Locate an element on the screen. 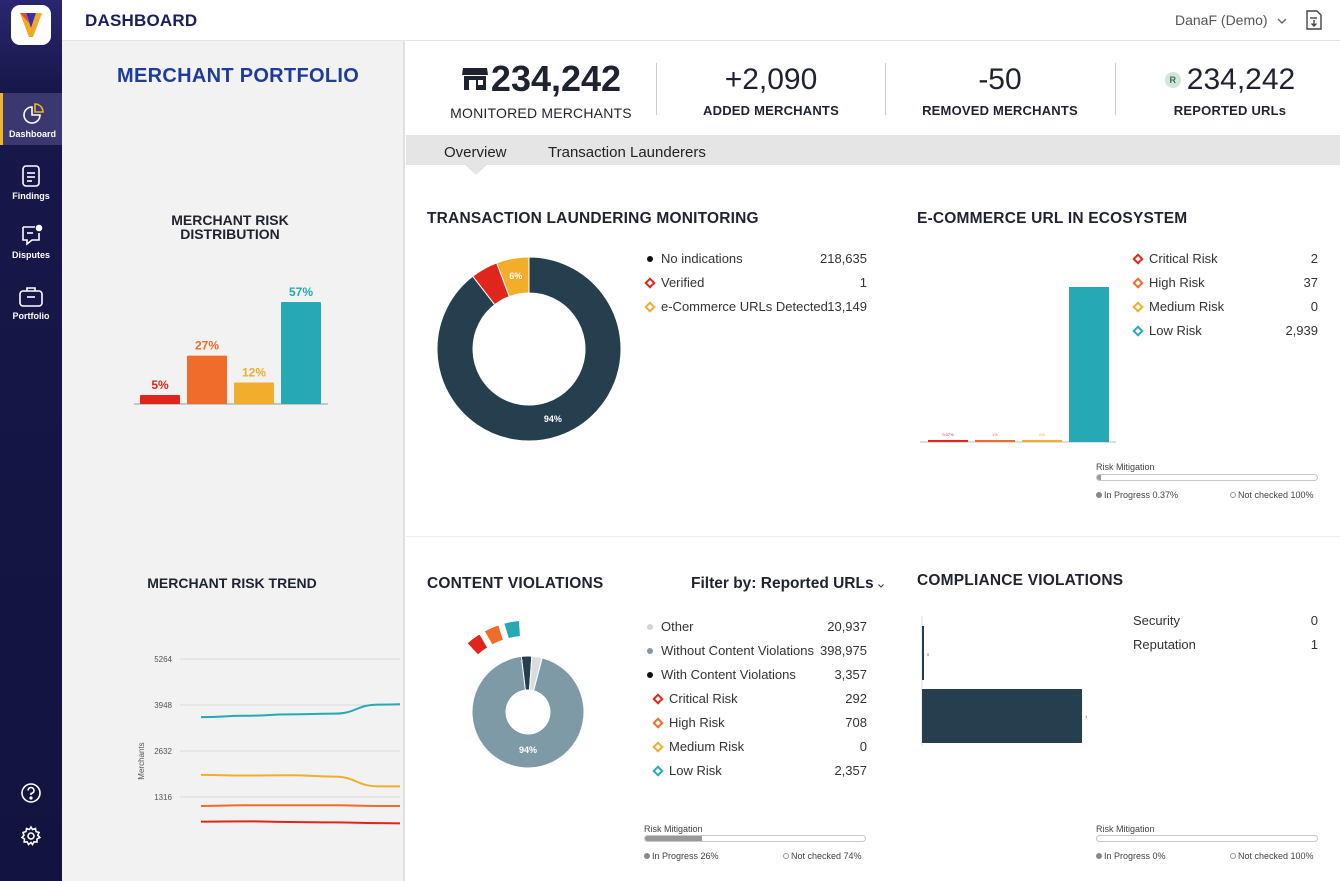 Image resolution: width=1340 pixels, height=881 pixels. risk-distribution-chart: 5% 27% 12% 57% is located at coordinates (231, 345).